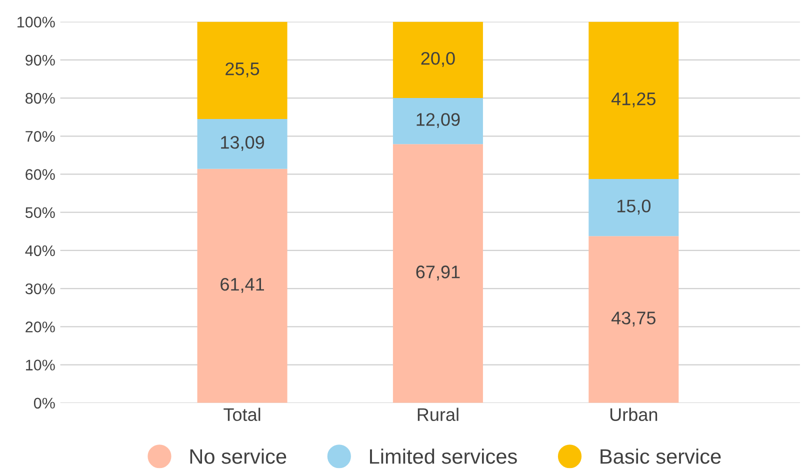 The width and height of the screenshot is (804, 474). I want to click on data-label: 67,91, so click(438, 273).